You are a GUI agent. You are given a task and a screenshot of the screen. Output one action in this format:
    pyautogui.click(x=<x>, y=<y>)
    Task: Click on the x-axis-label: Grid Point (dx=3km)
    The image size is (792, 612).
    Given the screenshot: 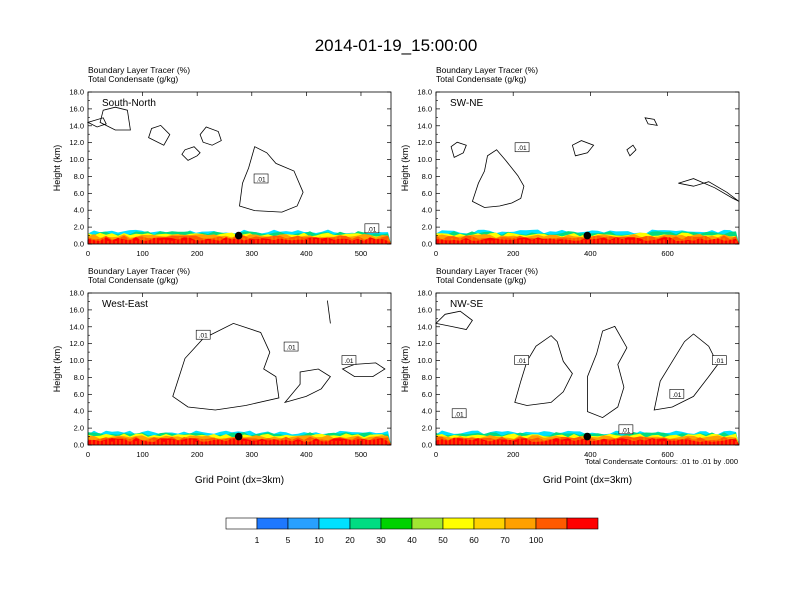 What is the action you would take?
    pyautogui.click(x=239, y=480)
    